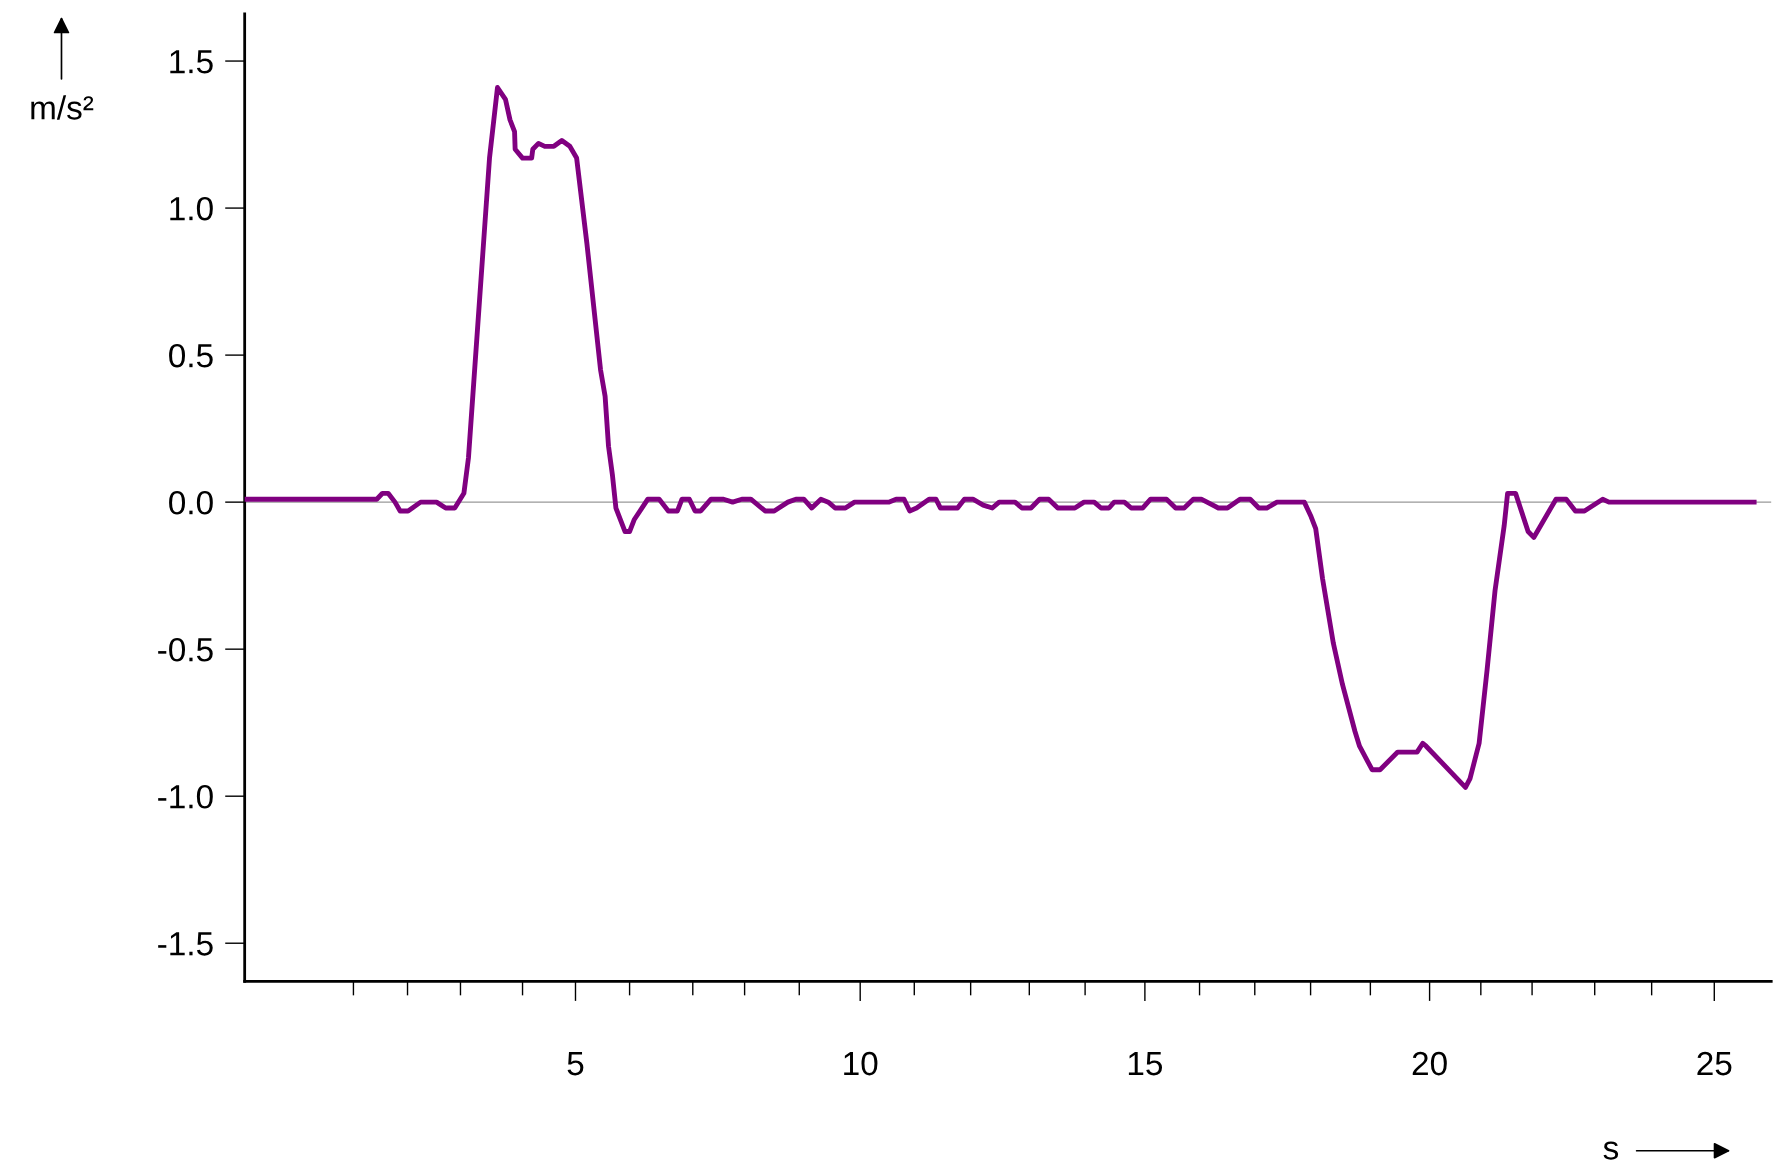 This screenshot has width=1773, height=1167. What do you see at coordinates (1145, 1064) in the screenshot?
I see `x-tick-label: 15` at bounding box center [1145, 1064].